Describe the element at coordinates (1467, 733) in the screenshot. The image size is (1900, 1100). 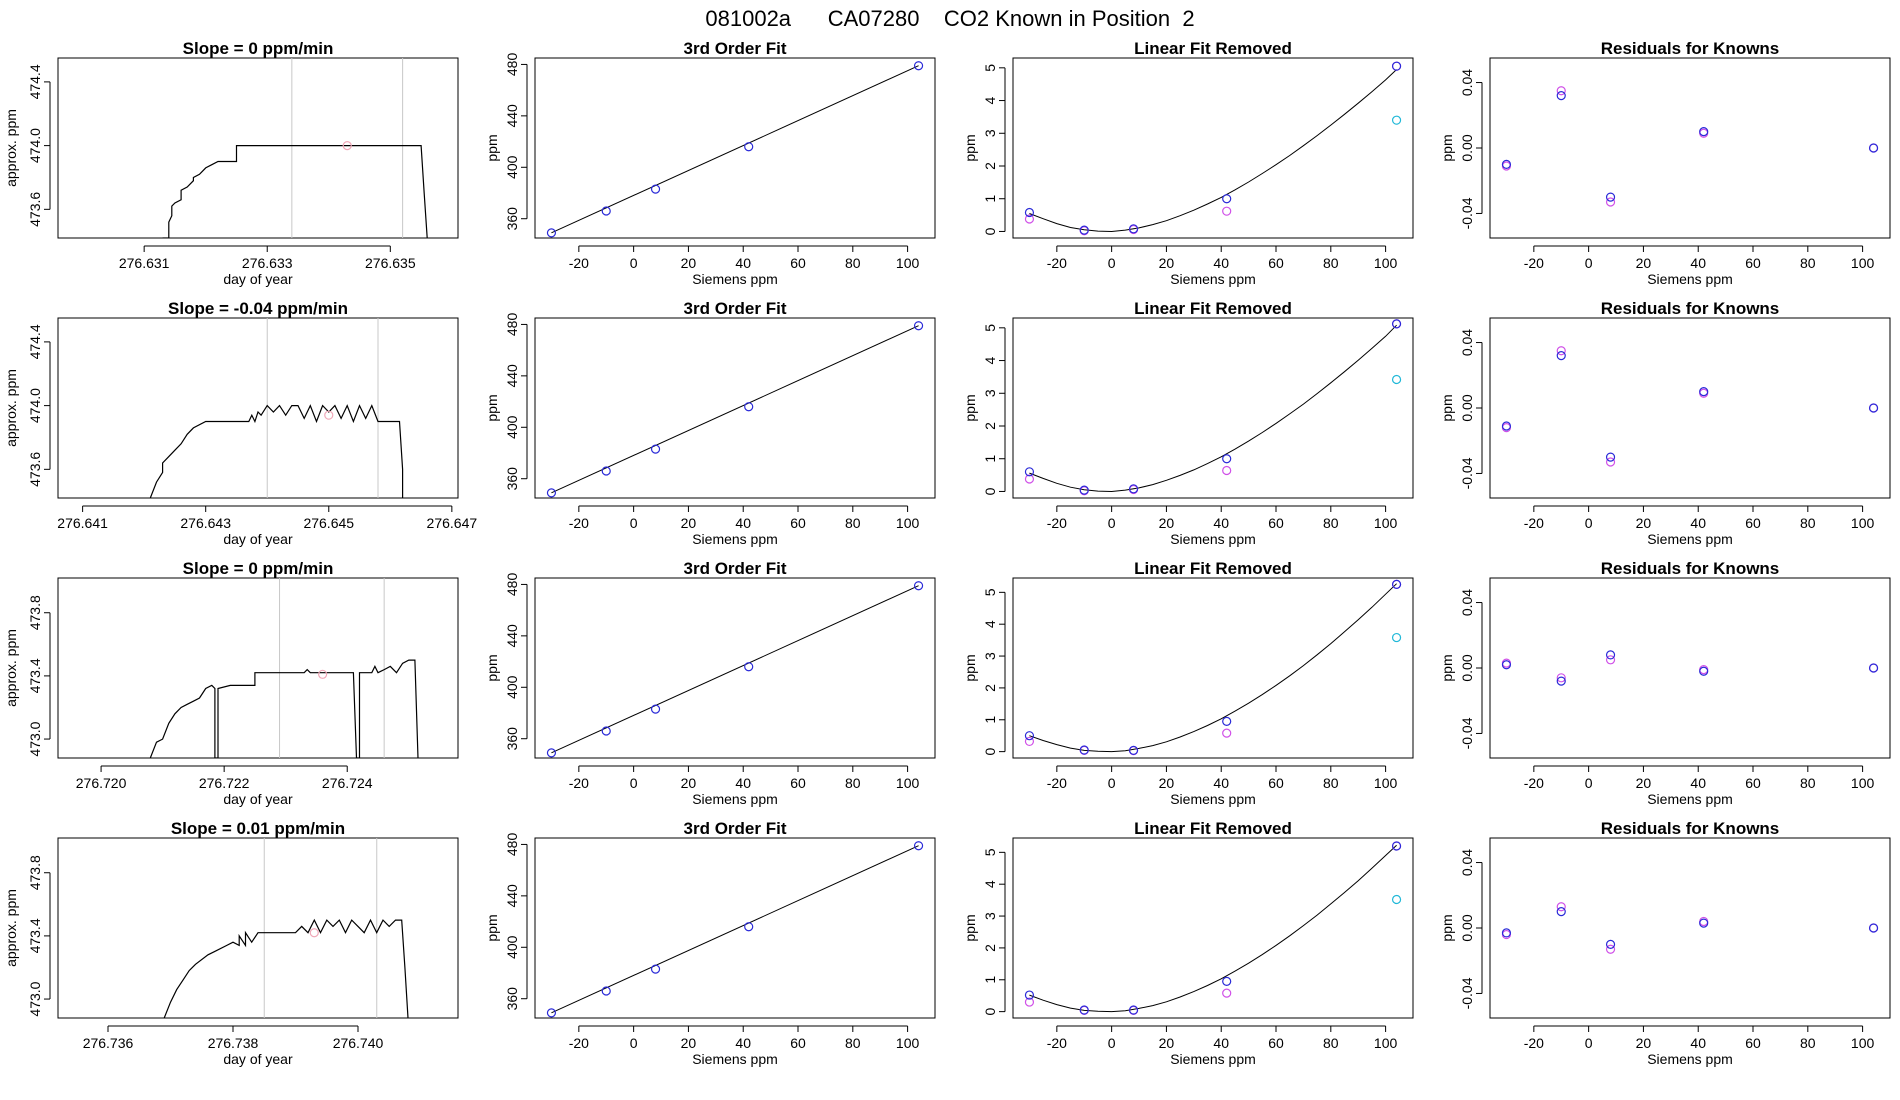
I see `y-tick-label: -0.04` at that location.